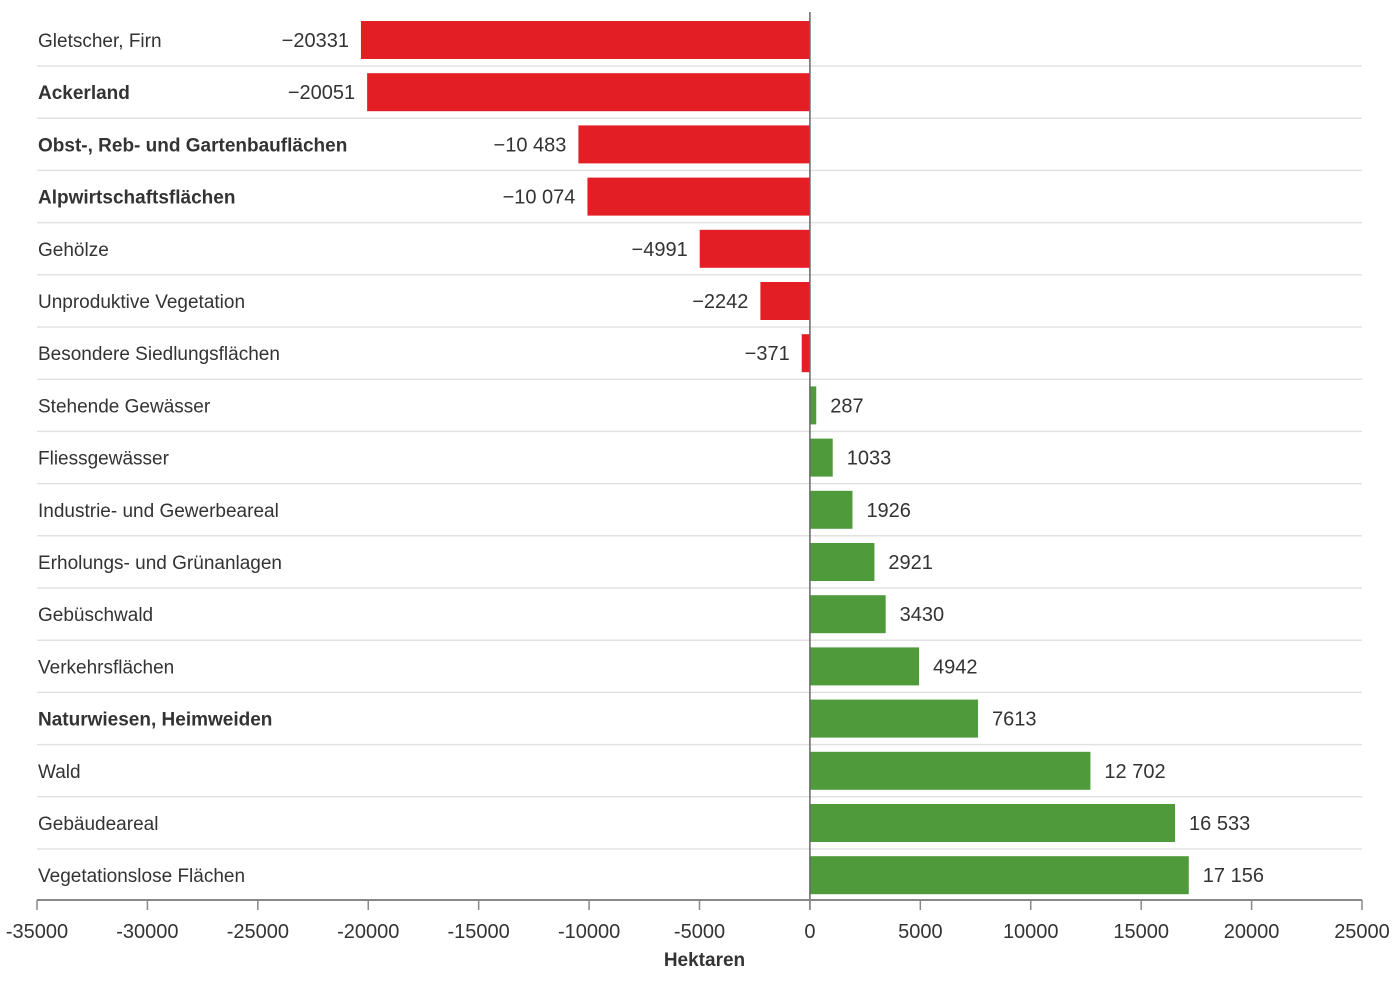 This screenshot has height=981, width=1400. Describe the element at coordinates (368, 932) in the screenshot. I see `x-tick-label: -20000` at that location.